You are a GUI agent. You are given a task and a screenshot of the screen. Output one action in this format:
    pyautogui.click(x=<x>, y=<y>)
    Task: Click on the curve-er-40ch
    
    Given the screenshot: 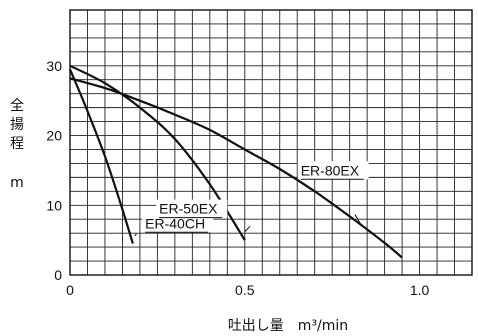 What is the action you would take?
    pyautogui.click(x=101, y=156)
    